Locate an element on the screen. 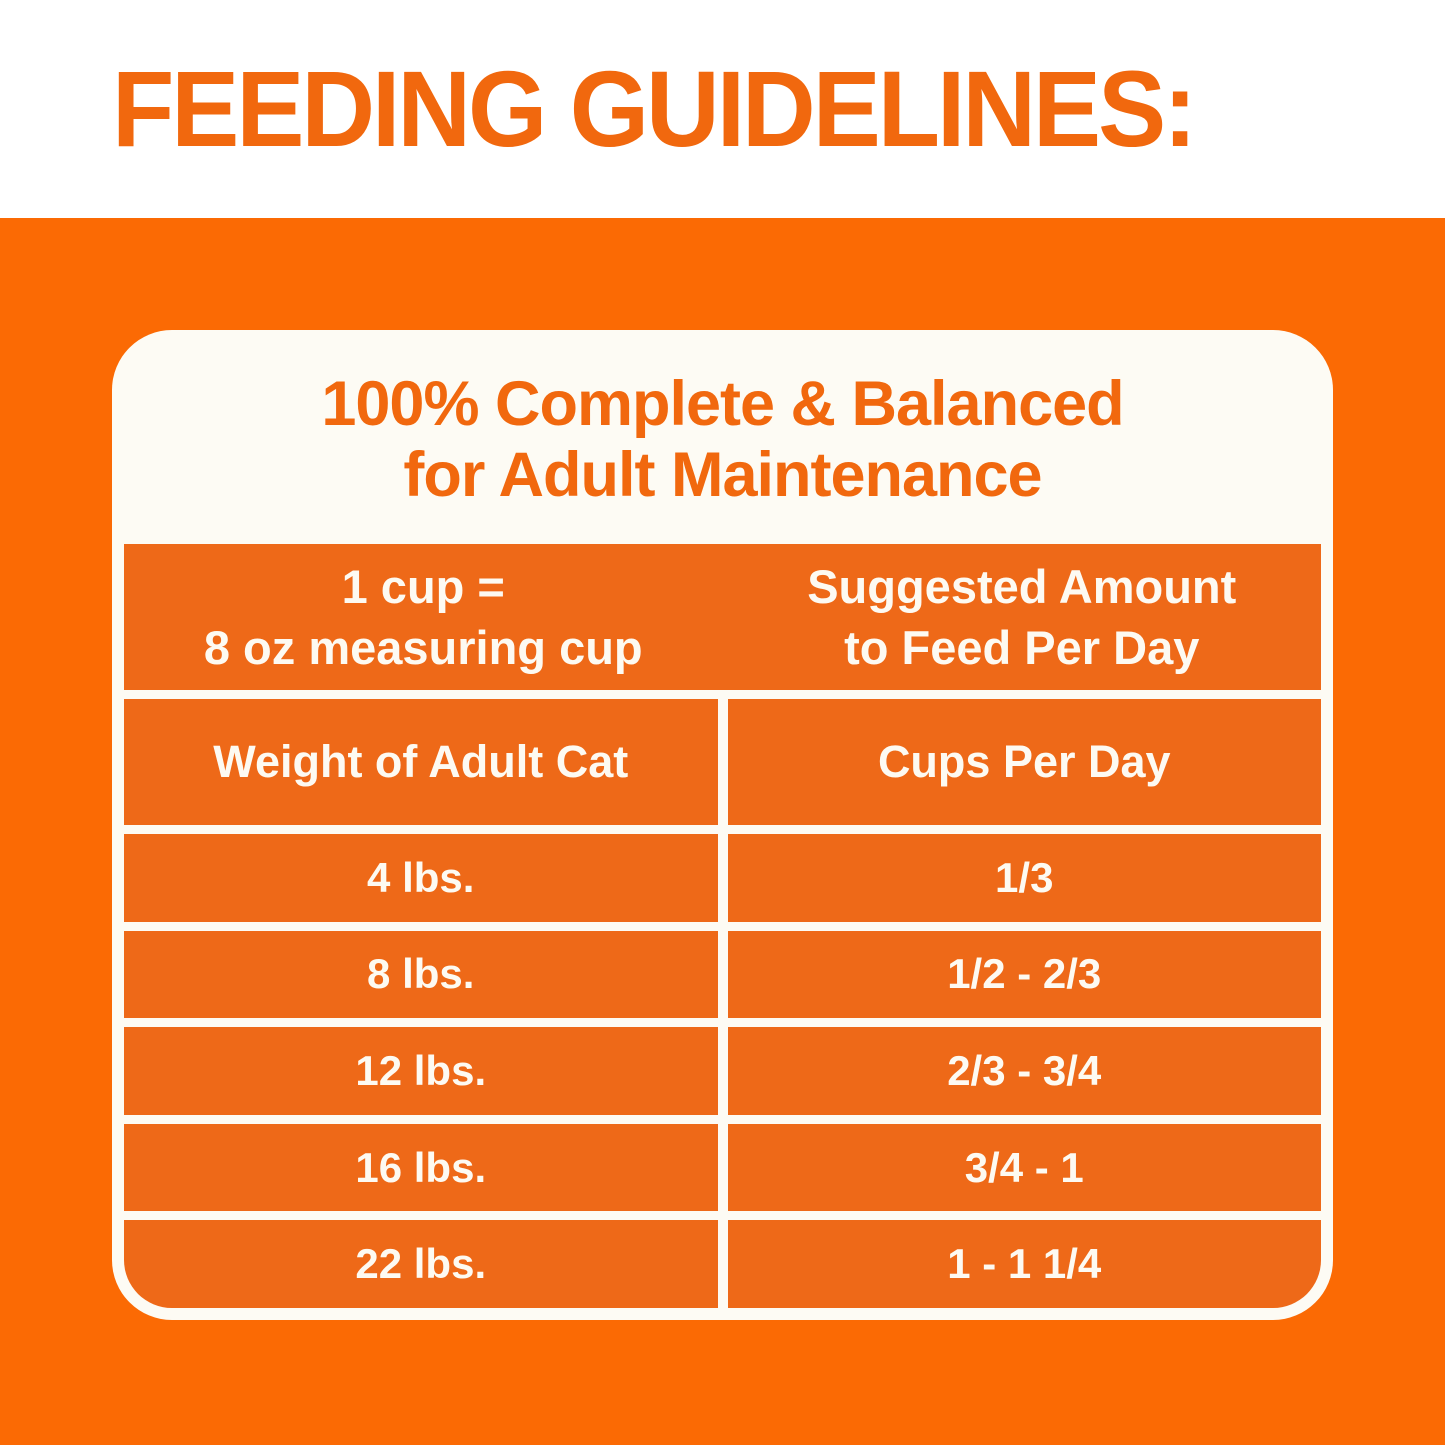  cups-cell: 2/3 - 3/4 is located at coordinates (1024, 1071).